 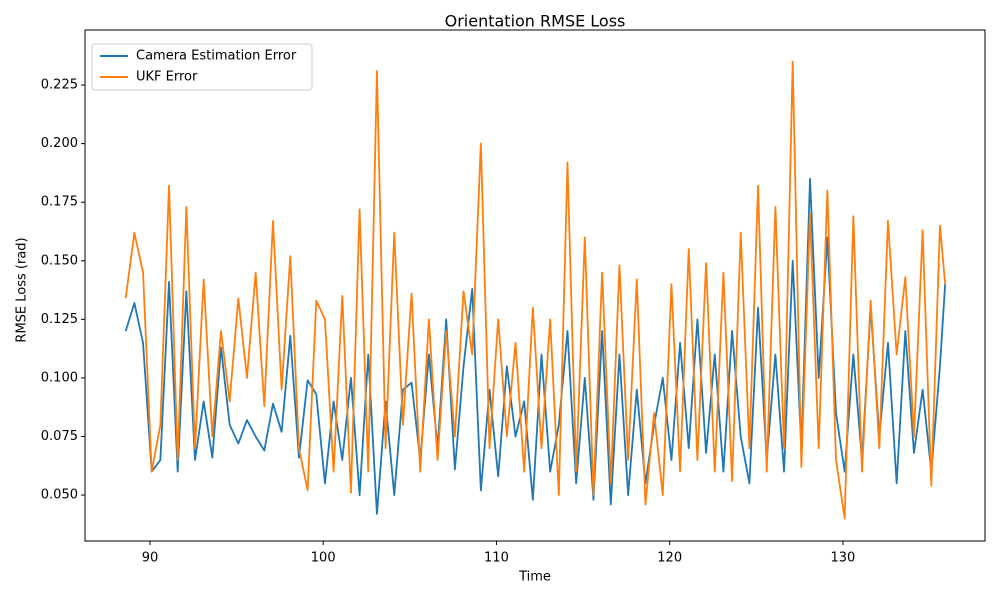 What do you see at coordinates (496, 558) in the screenshot?
I see `x-tick-label: 110` at bounding box center [496, 558].